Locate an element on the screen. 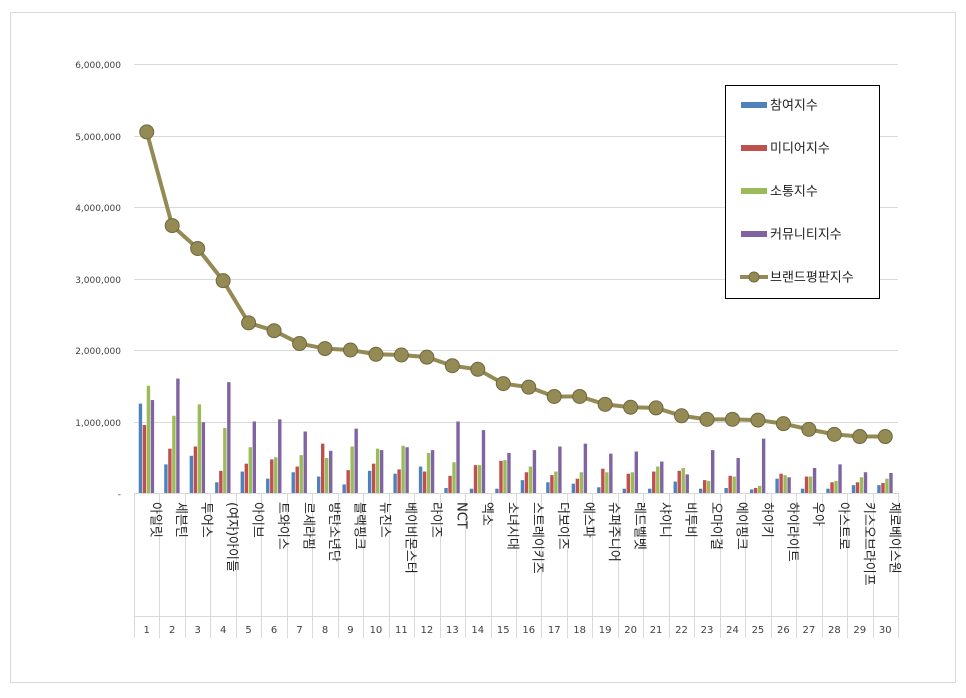  category-label: 샤이니 is located at coordinates (664, 520).